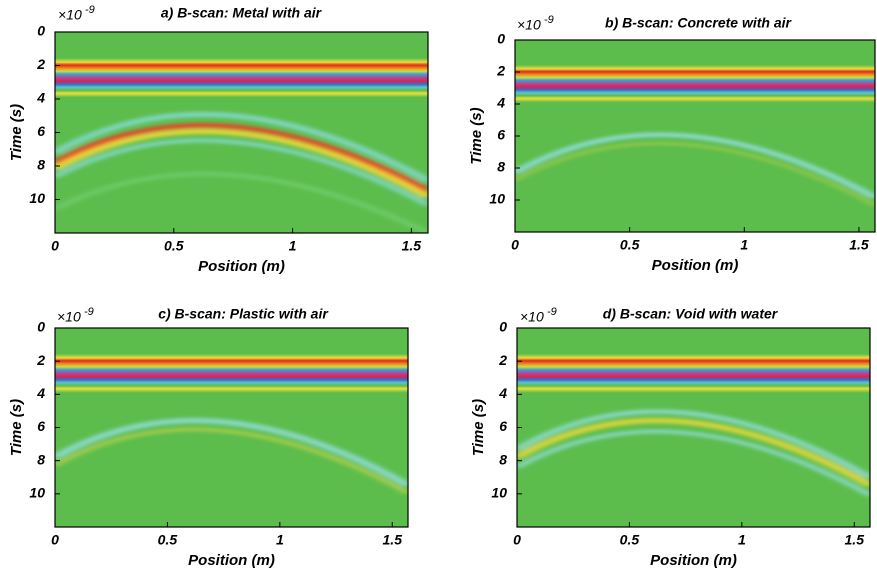 The image size is (877, 577). What do you see at coordinates (698, 23) in the screenshot?
I see `chart-title: b) B-scan: Concrete with air` at bounding box center [698, 23].